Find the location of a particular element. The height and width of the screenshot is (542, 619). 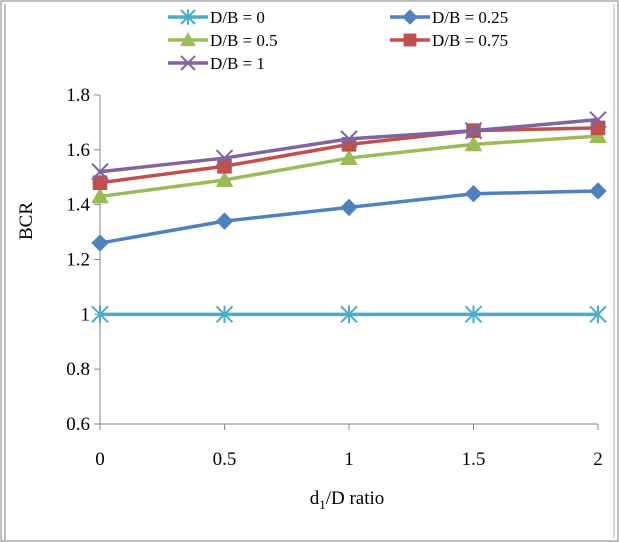

legend-item: D/B = 0.75 is located at coordinates (449, 40).